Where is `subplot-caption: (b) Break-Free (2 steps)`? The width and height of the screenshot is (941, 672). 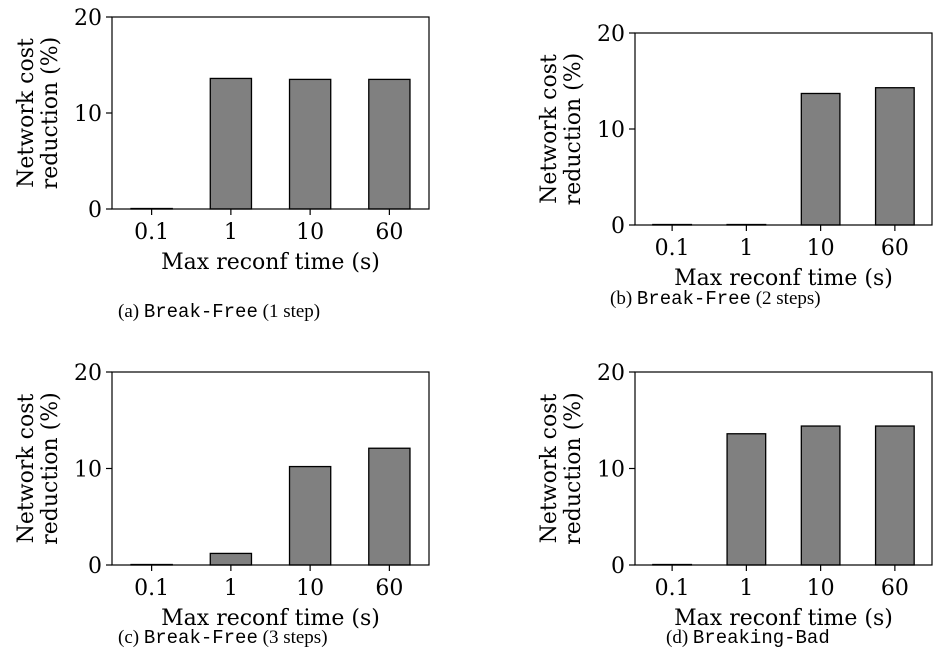 subplot-caption: (b) Break-Free (2 steps) is located at coordinates (715, 299).